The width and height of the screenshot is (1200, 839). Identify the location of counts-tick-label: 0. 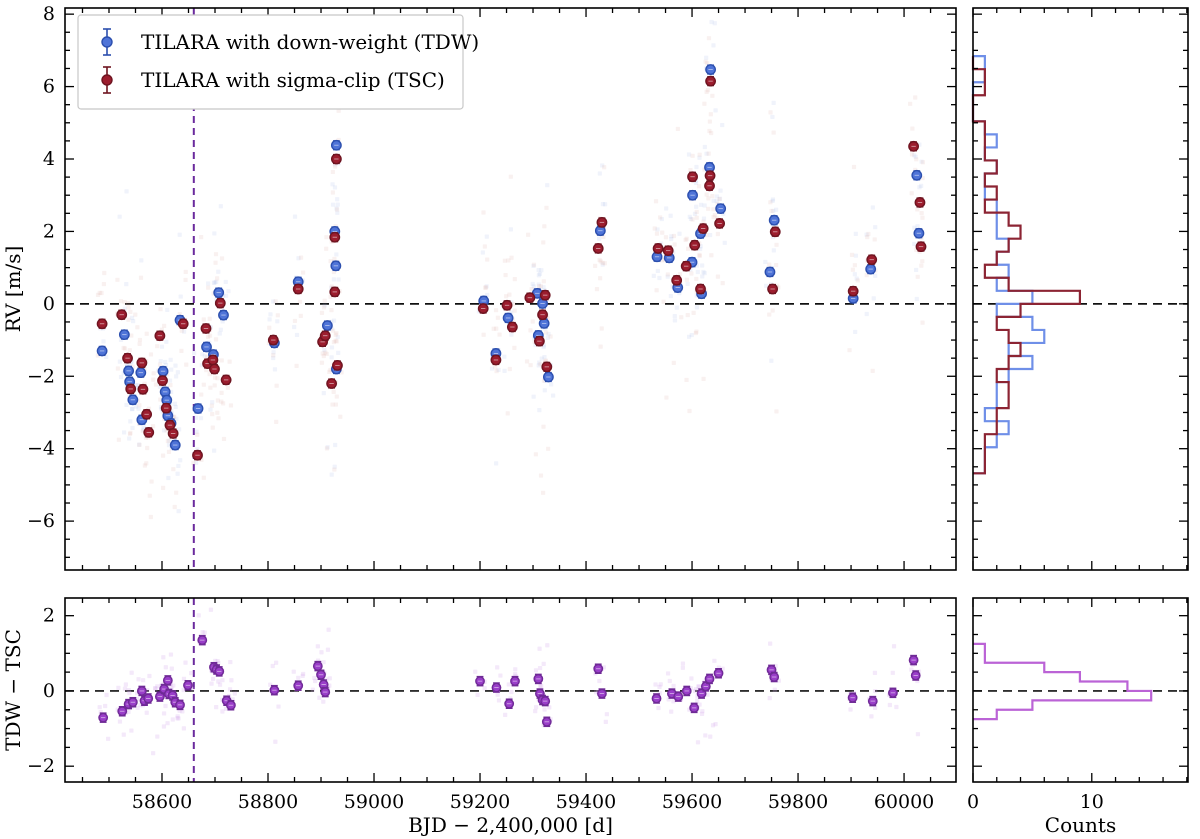
(973, 802).